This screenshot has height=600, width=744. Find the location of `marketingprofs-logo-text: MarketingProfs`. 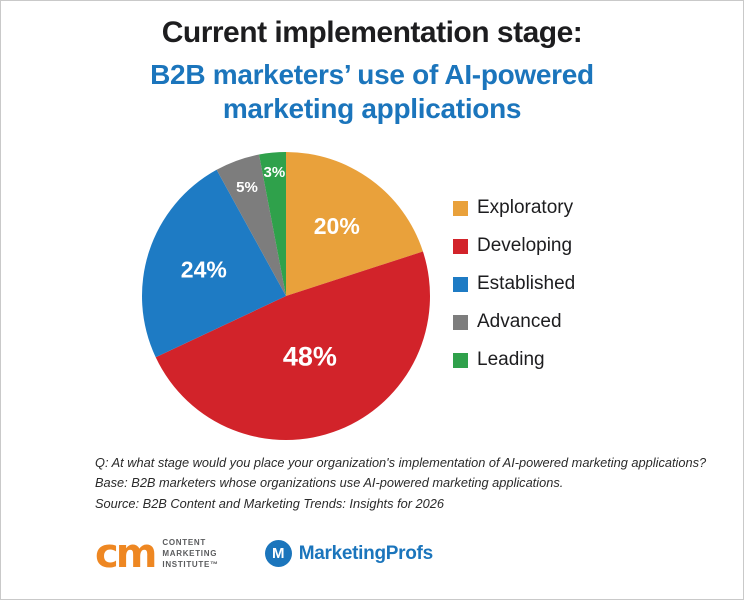

marketingprofs-logo-text: MarketingProfs is located at coordinates (365, 553).